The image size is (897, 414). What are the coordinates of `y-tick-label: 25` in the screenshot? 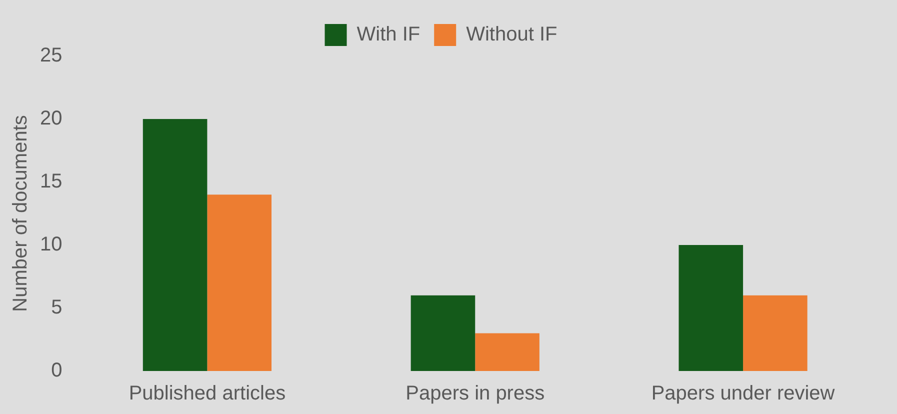 It's located at (51, 55).